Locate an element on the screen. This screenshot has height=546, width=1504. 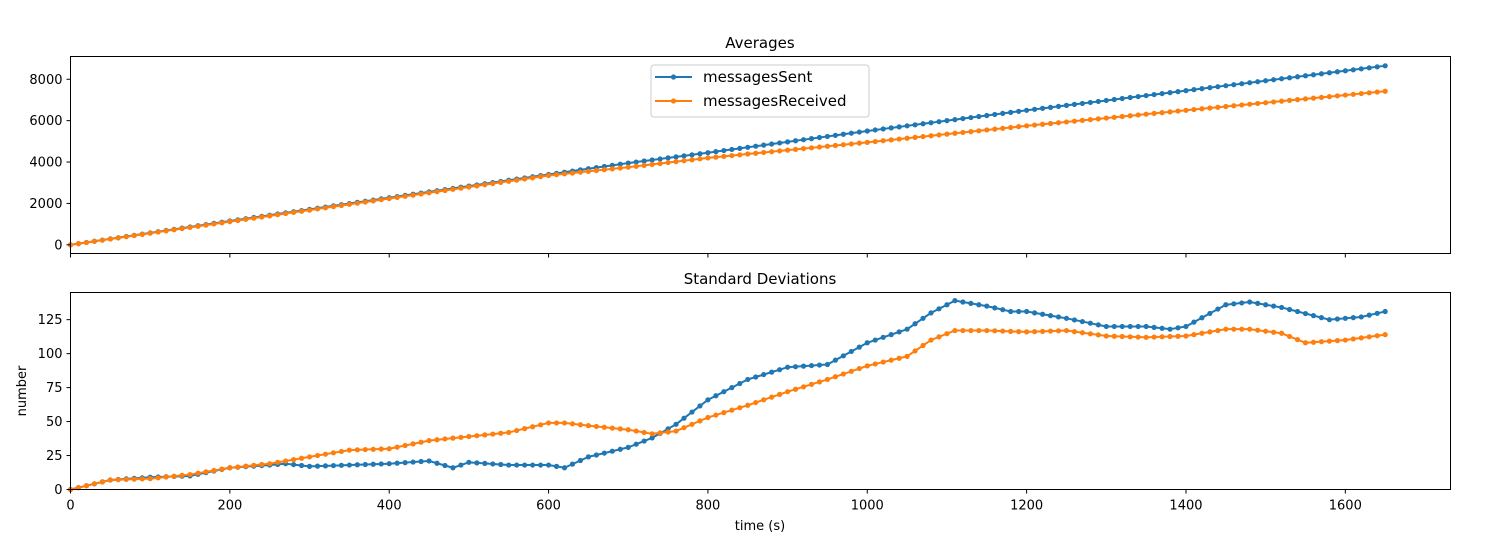
y-tick-label: 50 is located at coordinates (54, 422).